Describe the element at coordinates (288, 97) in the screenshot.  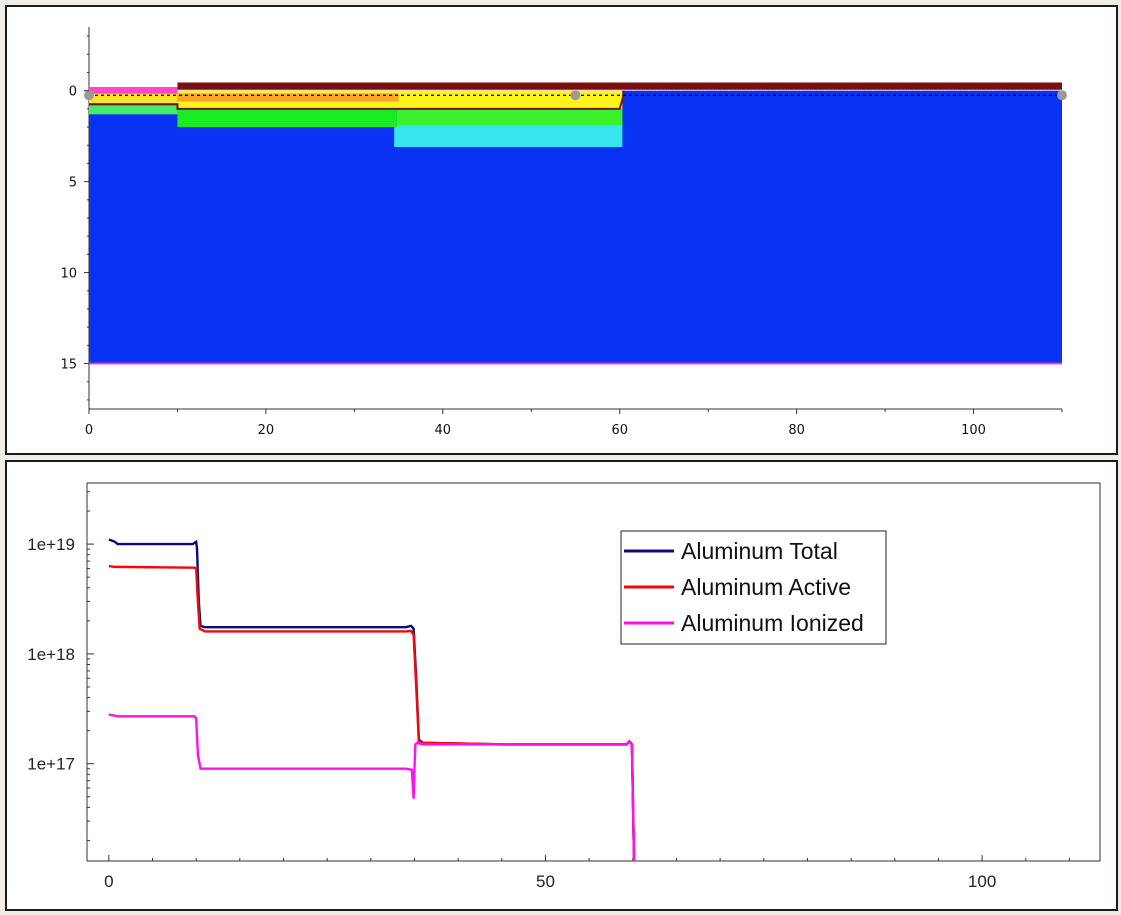
I see `region-orange-band` at that location.